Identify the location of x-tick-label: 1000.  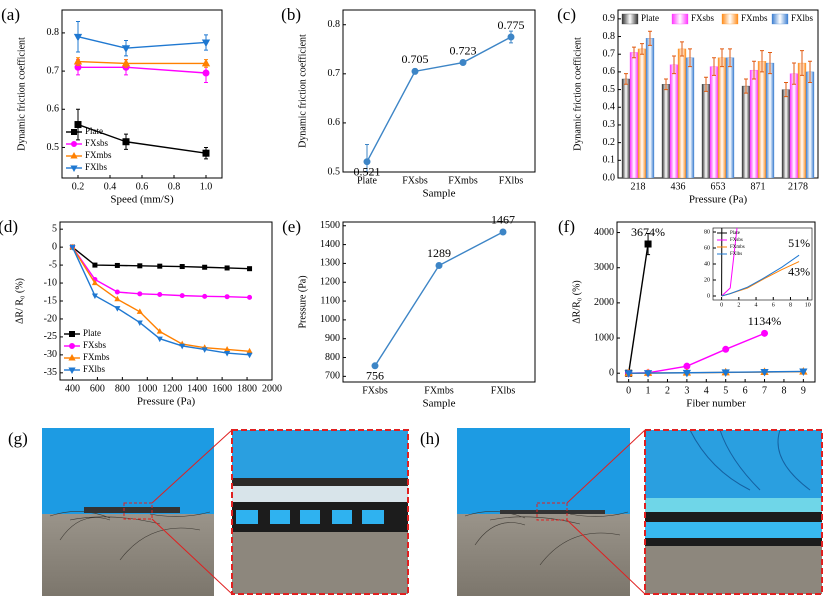
(147, 388).